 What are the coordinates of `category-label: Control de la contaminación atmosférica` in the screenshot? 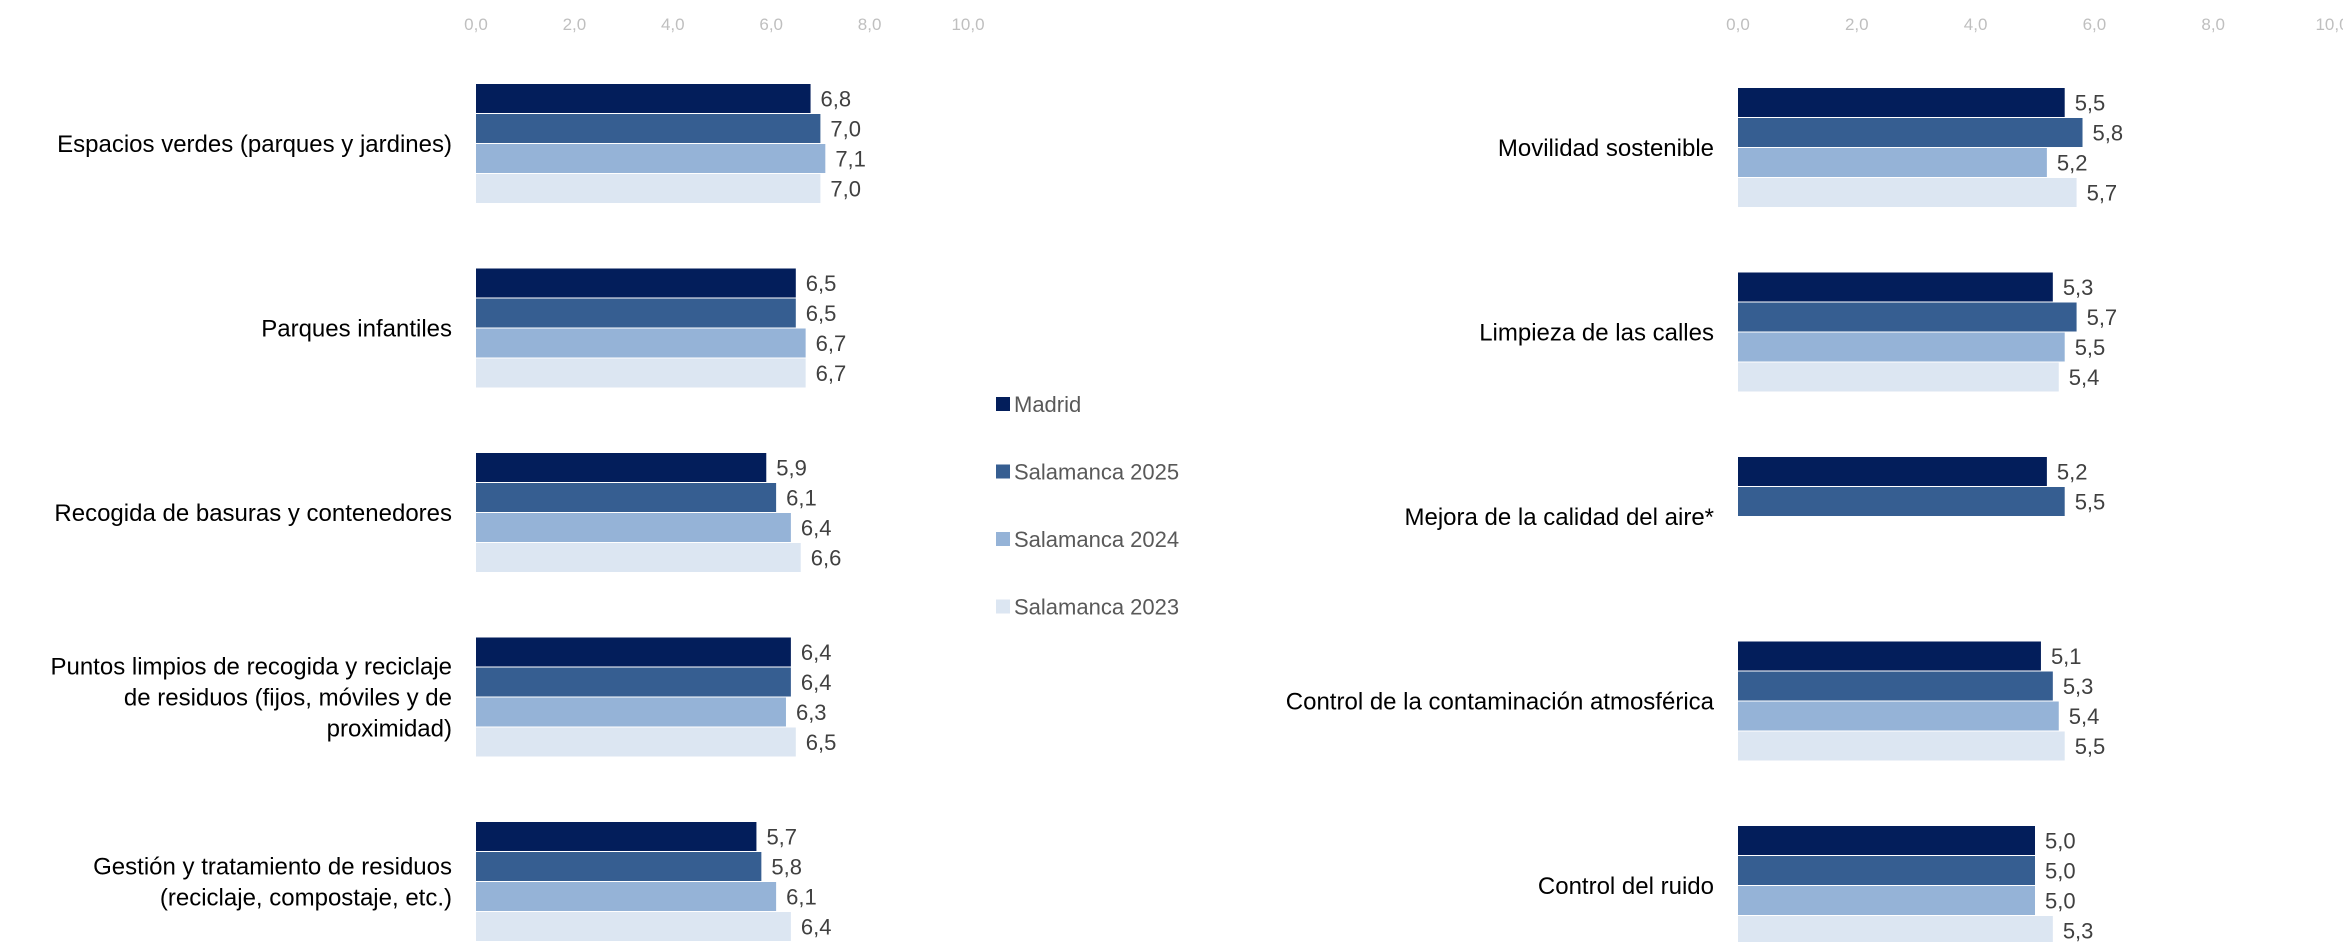 It's located at (1500, 702).